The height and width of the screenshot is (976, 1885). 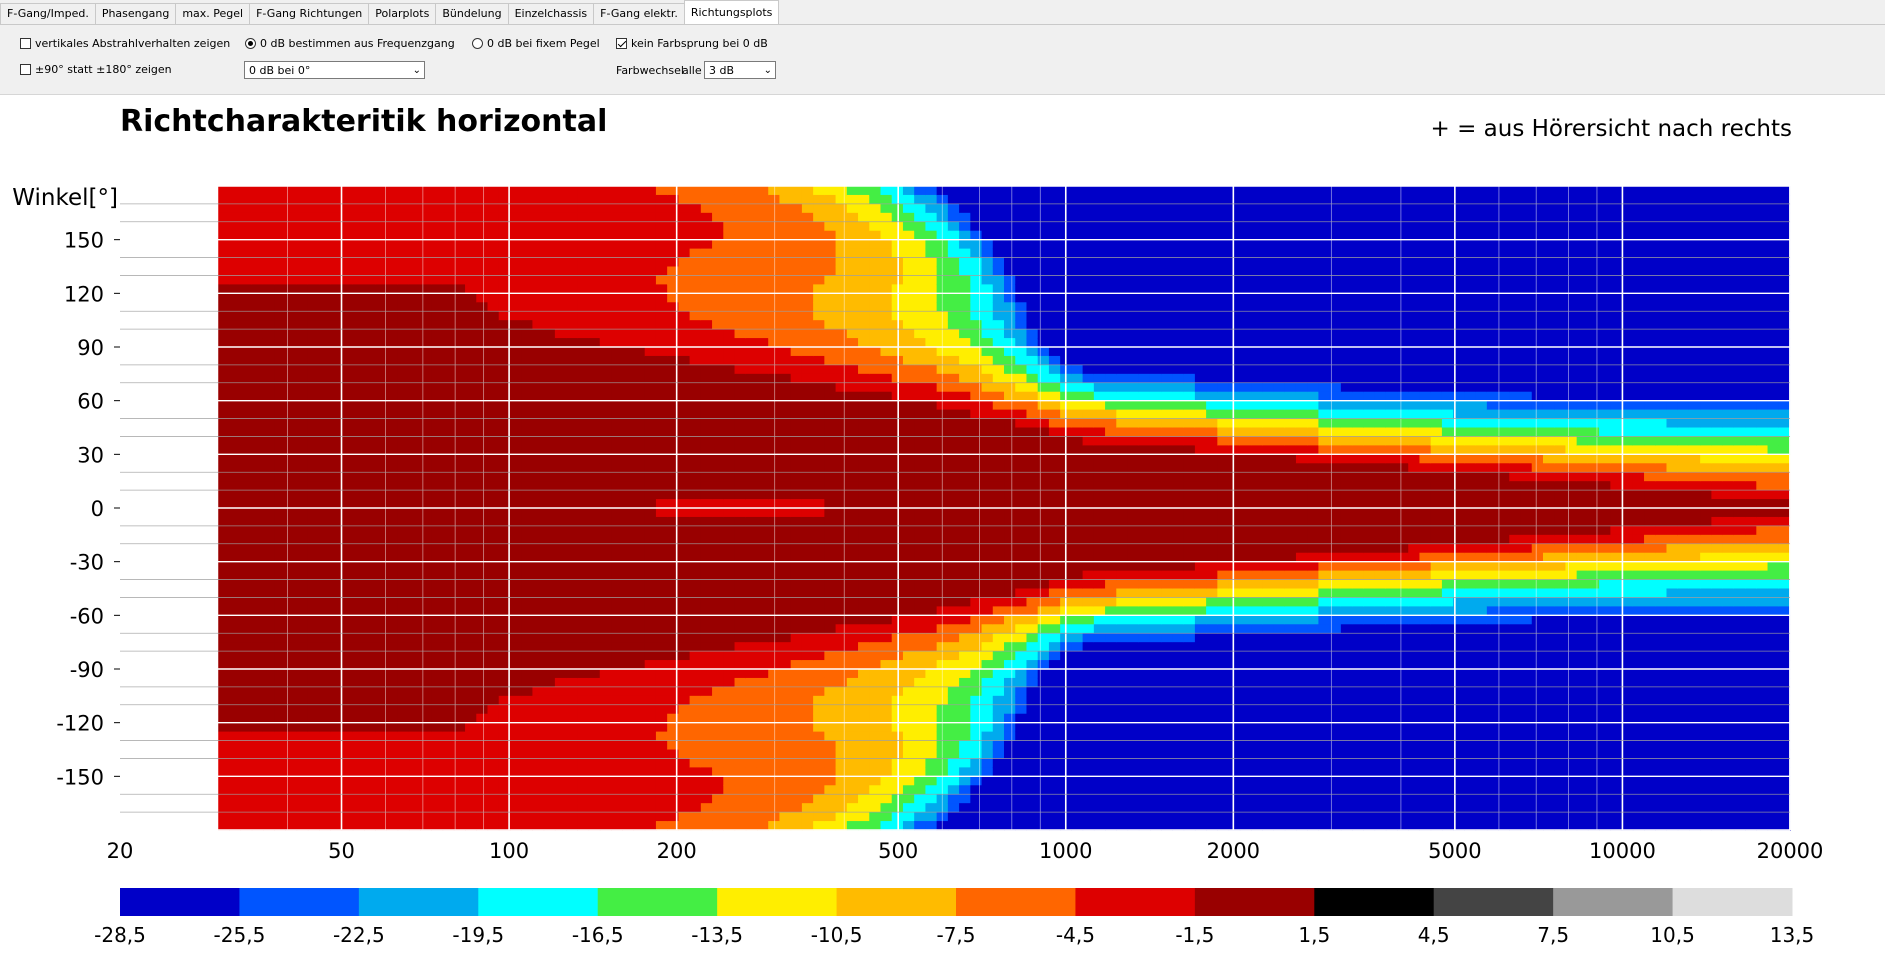 I want to click on tab-b-ndelung: Bündelung, so click(x=472, y=13).